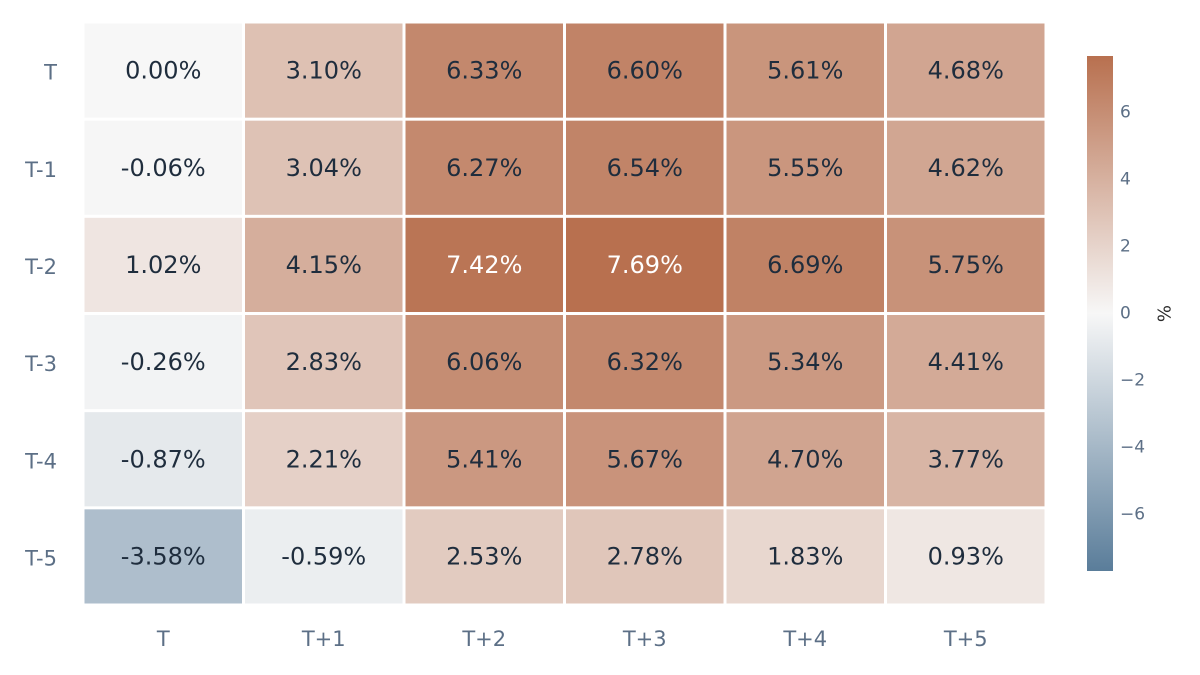 The width and height of the screenshot is (1200, 675). I want to click on y-axis: T T-1 T-2 T-3 T-4 T-5, so click(40, 316).